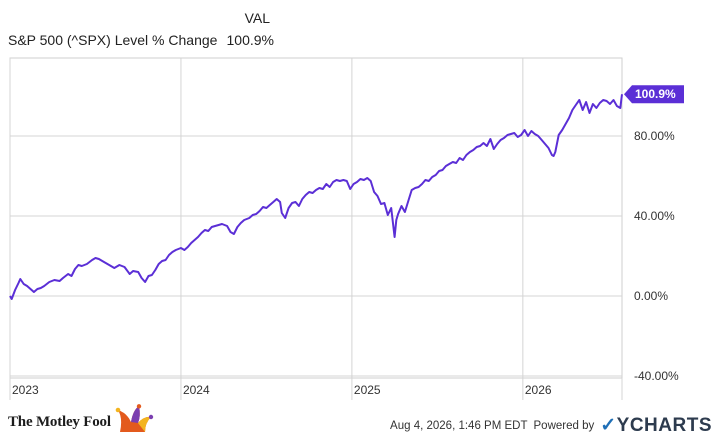 Image resolution: width=720 pixels, height=441 pixels. I want to click on legend-header-val: VAL, so click(257, 18).